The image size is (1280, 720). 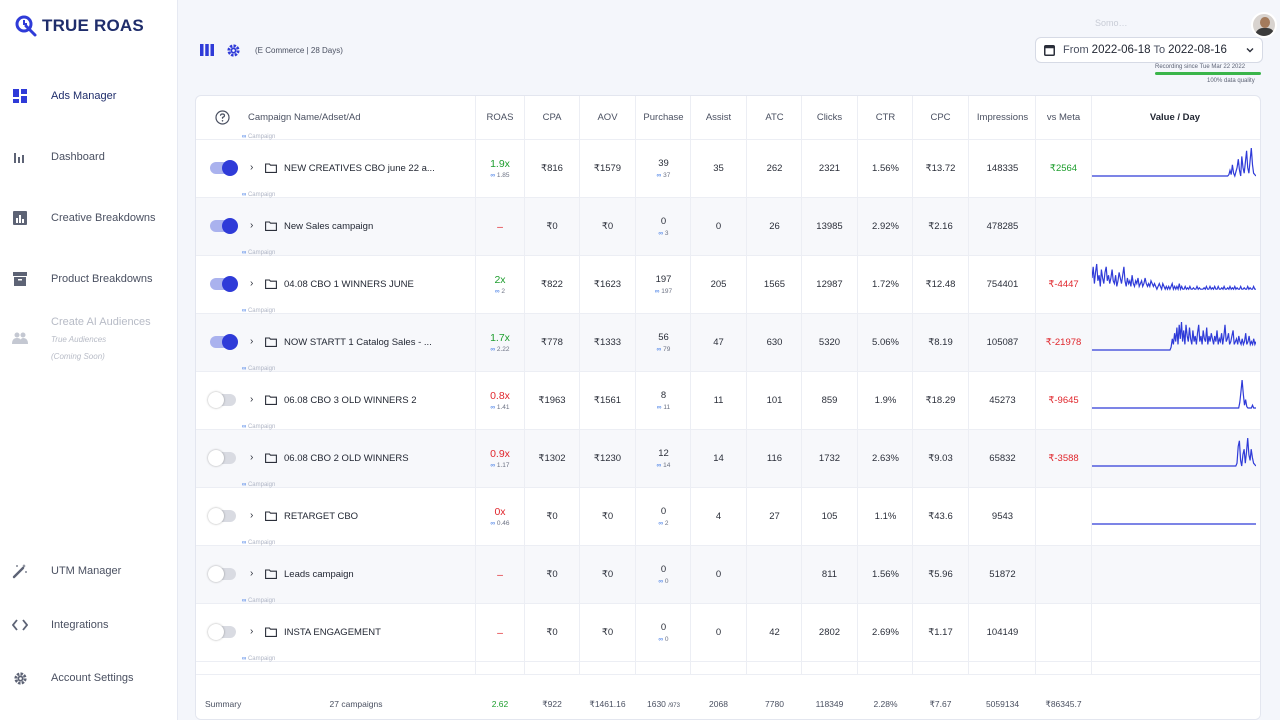 I want to click on sidebar-item-ads-manager: Ads Manager, so click(x=89, y=96).